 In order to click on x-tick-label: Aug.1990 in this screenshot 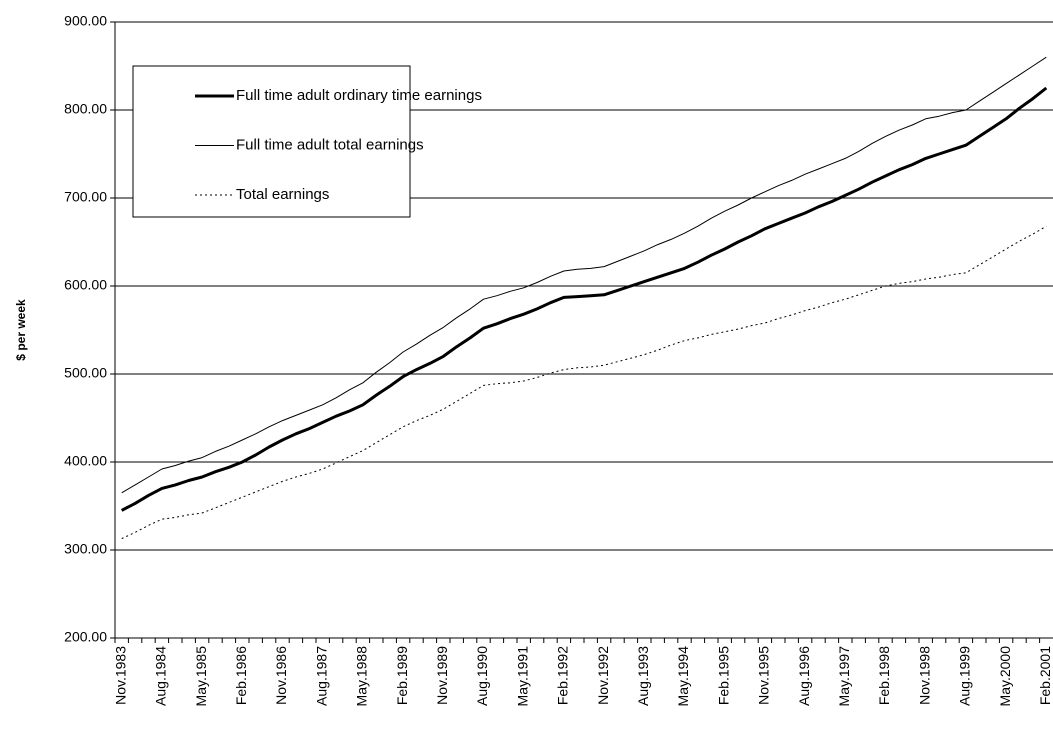, I will do `click(482, 676)`.